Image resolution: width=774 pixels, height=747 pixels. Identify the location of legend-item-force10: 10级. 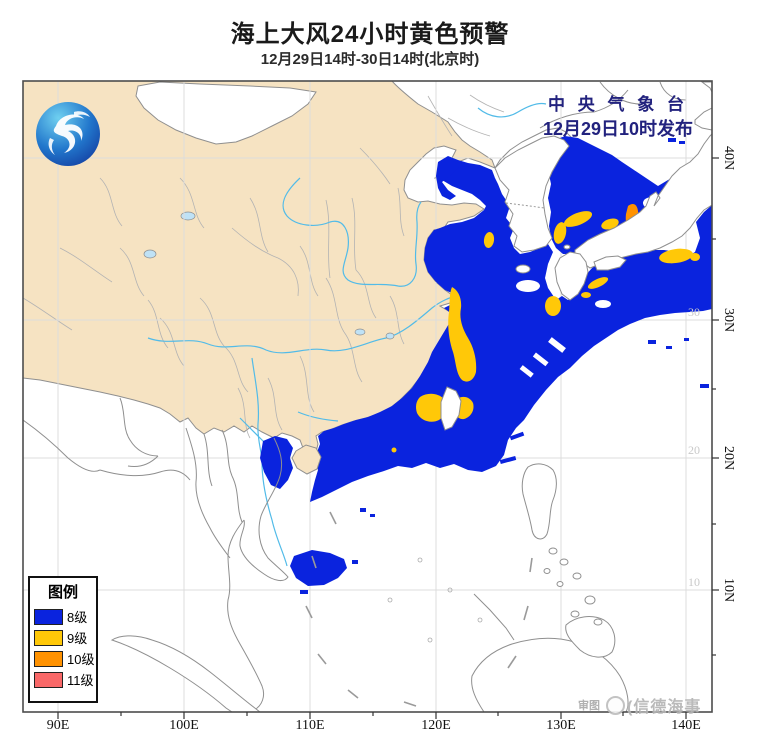
(63, 658).